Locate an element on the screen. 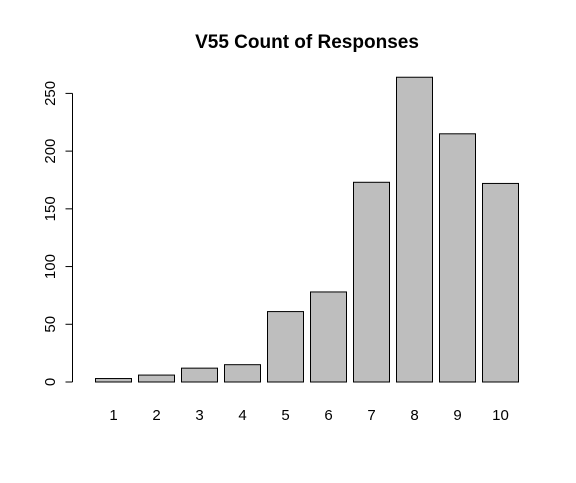 The width and height of the screenshot is (576, 483). y-tick-label: 50 is located at coordinates (50, 324).